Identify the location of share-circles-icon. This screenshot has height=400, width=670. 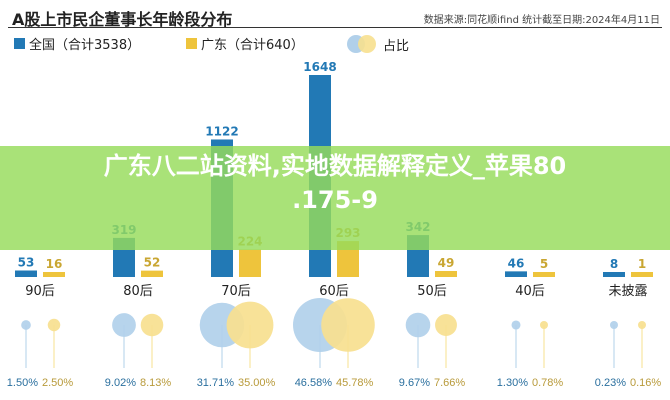
(361, 44).